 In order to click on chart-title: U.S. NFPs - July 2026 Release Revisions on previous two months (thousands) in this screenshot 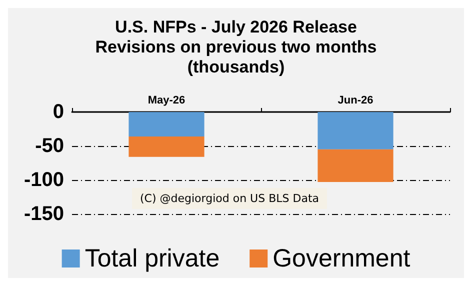, I will do `click(236, 47)`.